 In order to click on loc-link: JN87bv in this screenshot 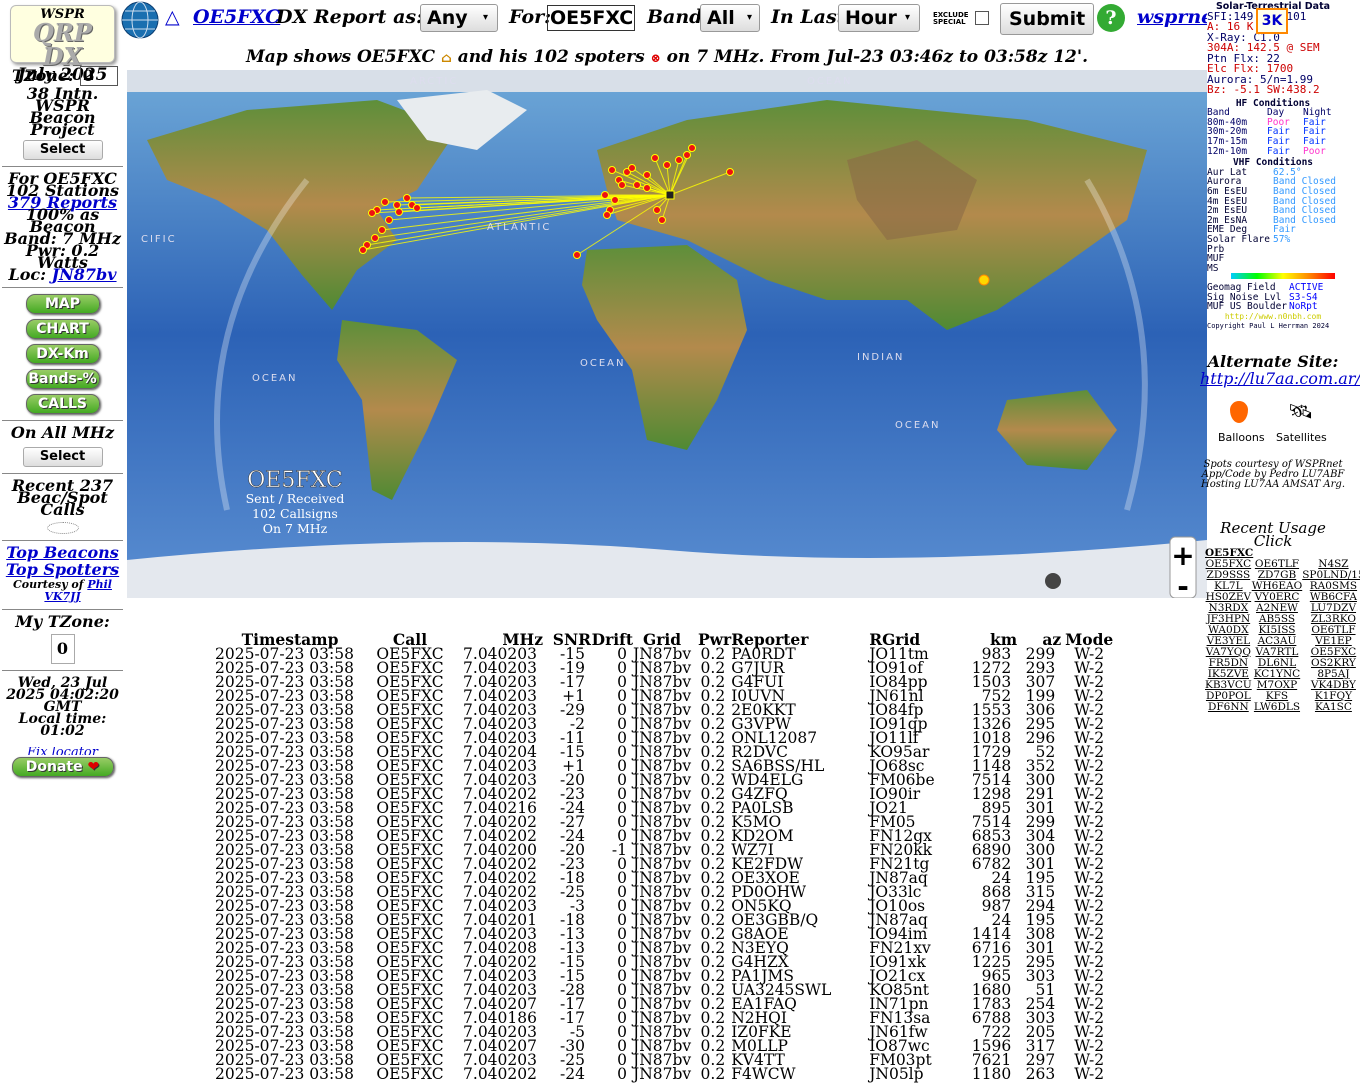, I will do `click(84, 274)`.